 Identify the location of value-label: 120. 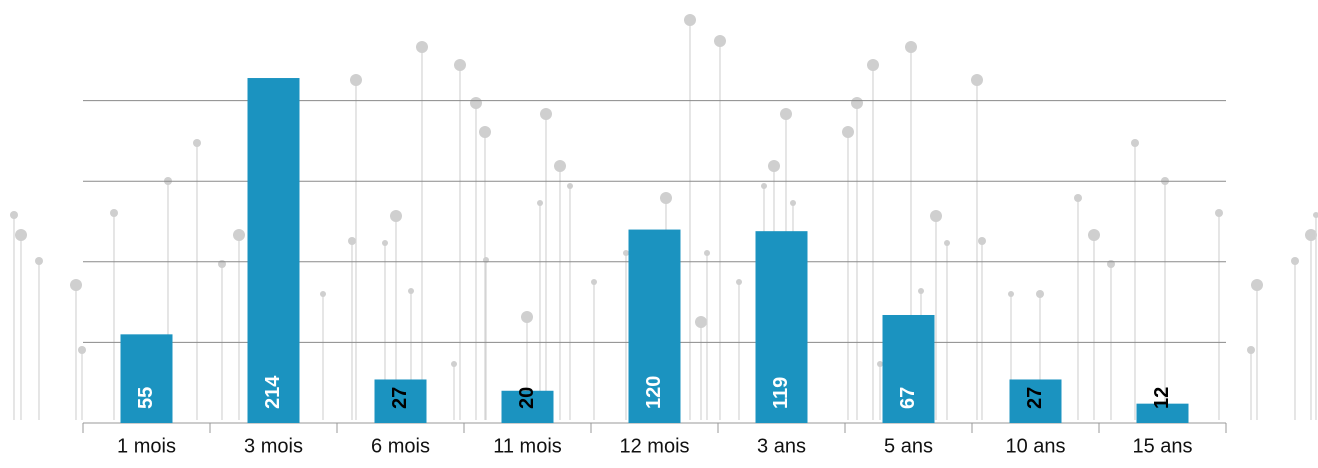
(654, 392).